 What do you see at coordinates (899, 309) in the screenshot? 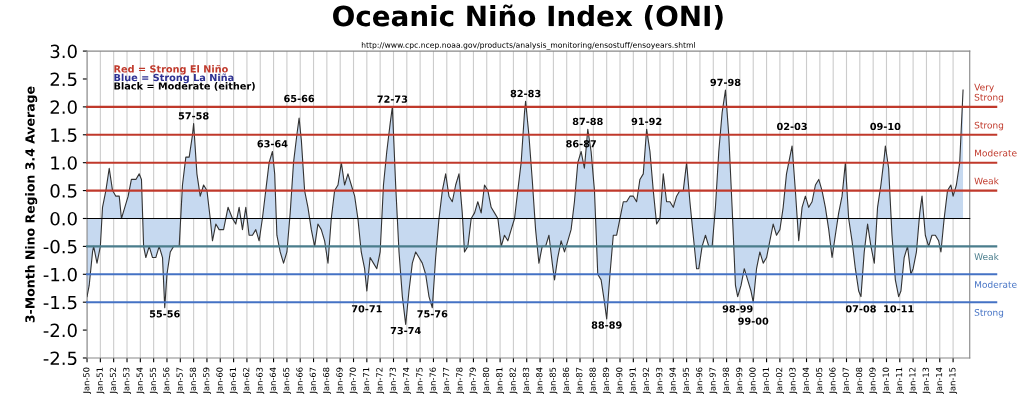
I see `annotation: 10-11` at bounding box center [899, 309].